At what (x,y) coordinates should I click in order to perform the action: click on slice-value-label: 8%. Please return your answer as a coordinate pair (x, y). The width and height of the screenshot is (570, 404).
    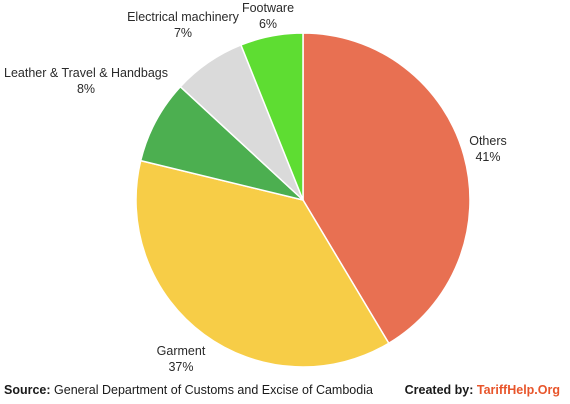
    Looking at the image, I should click on (86, 89).